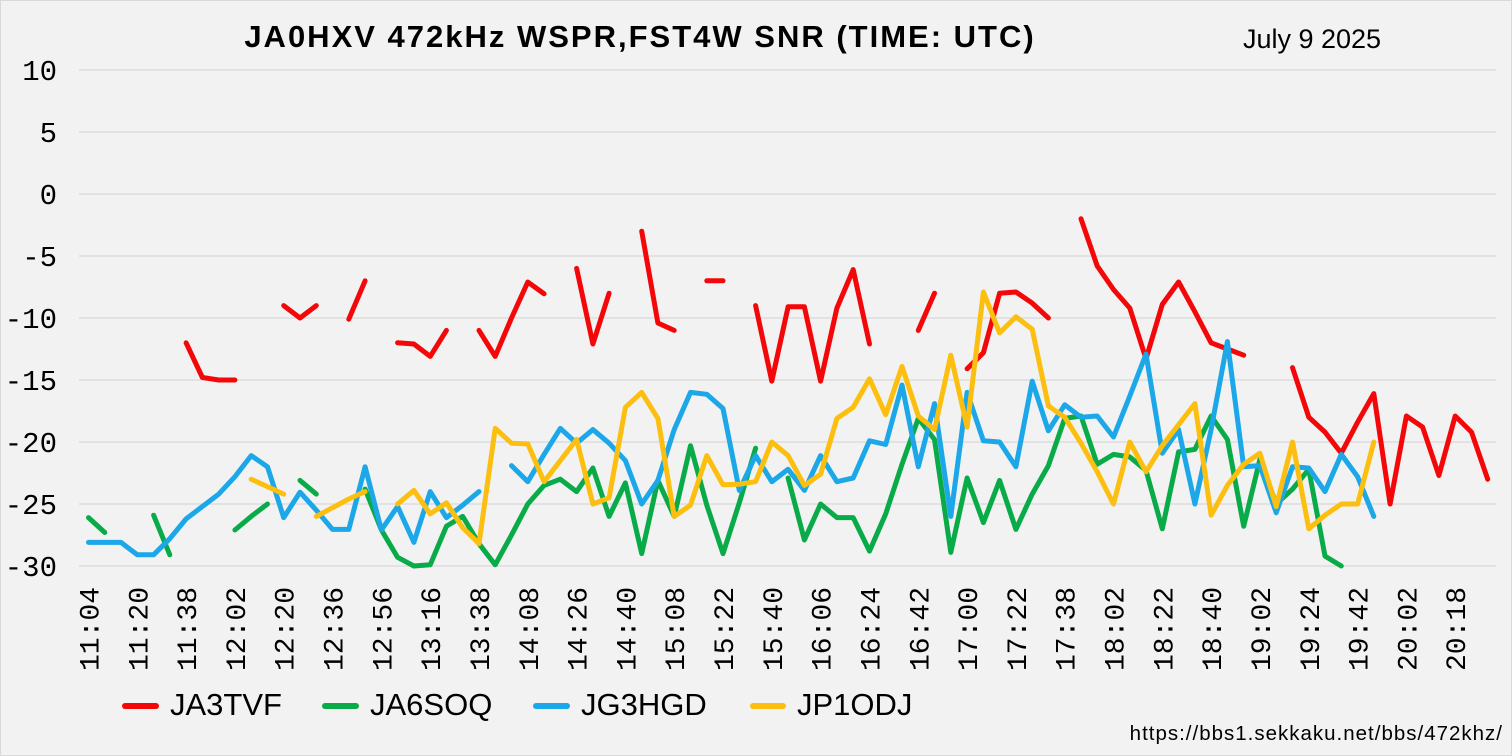 The height and width of the screenshot is (756, 1512). I want to click on svg-text: 18:02, so click(1117, 629).